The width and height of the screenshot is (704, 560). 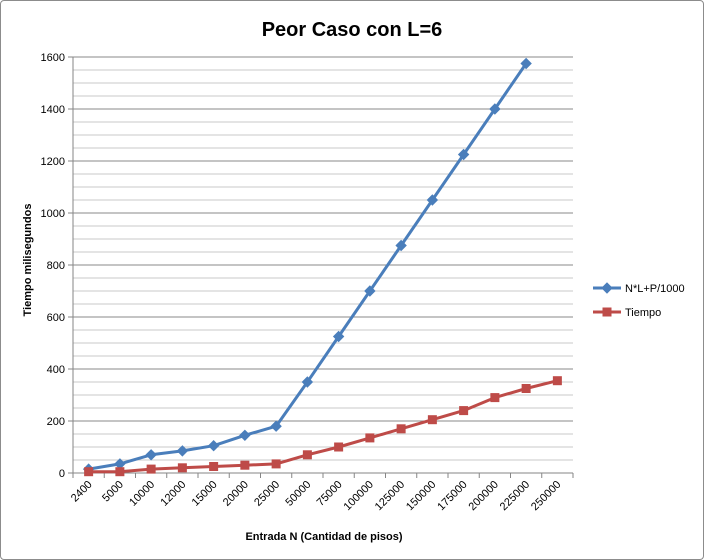 I want to click on y-tick-label: 1000, so click(x=53, y=214).